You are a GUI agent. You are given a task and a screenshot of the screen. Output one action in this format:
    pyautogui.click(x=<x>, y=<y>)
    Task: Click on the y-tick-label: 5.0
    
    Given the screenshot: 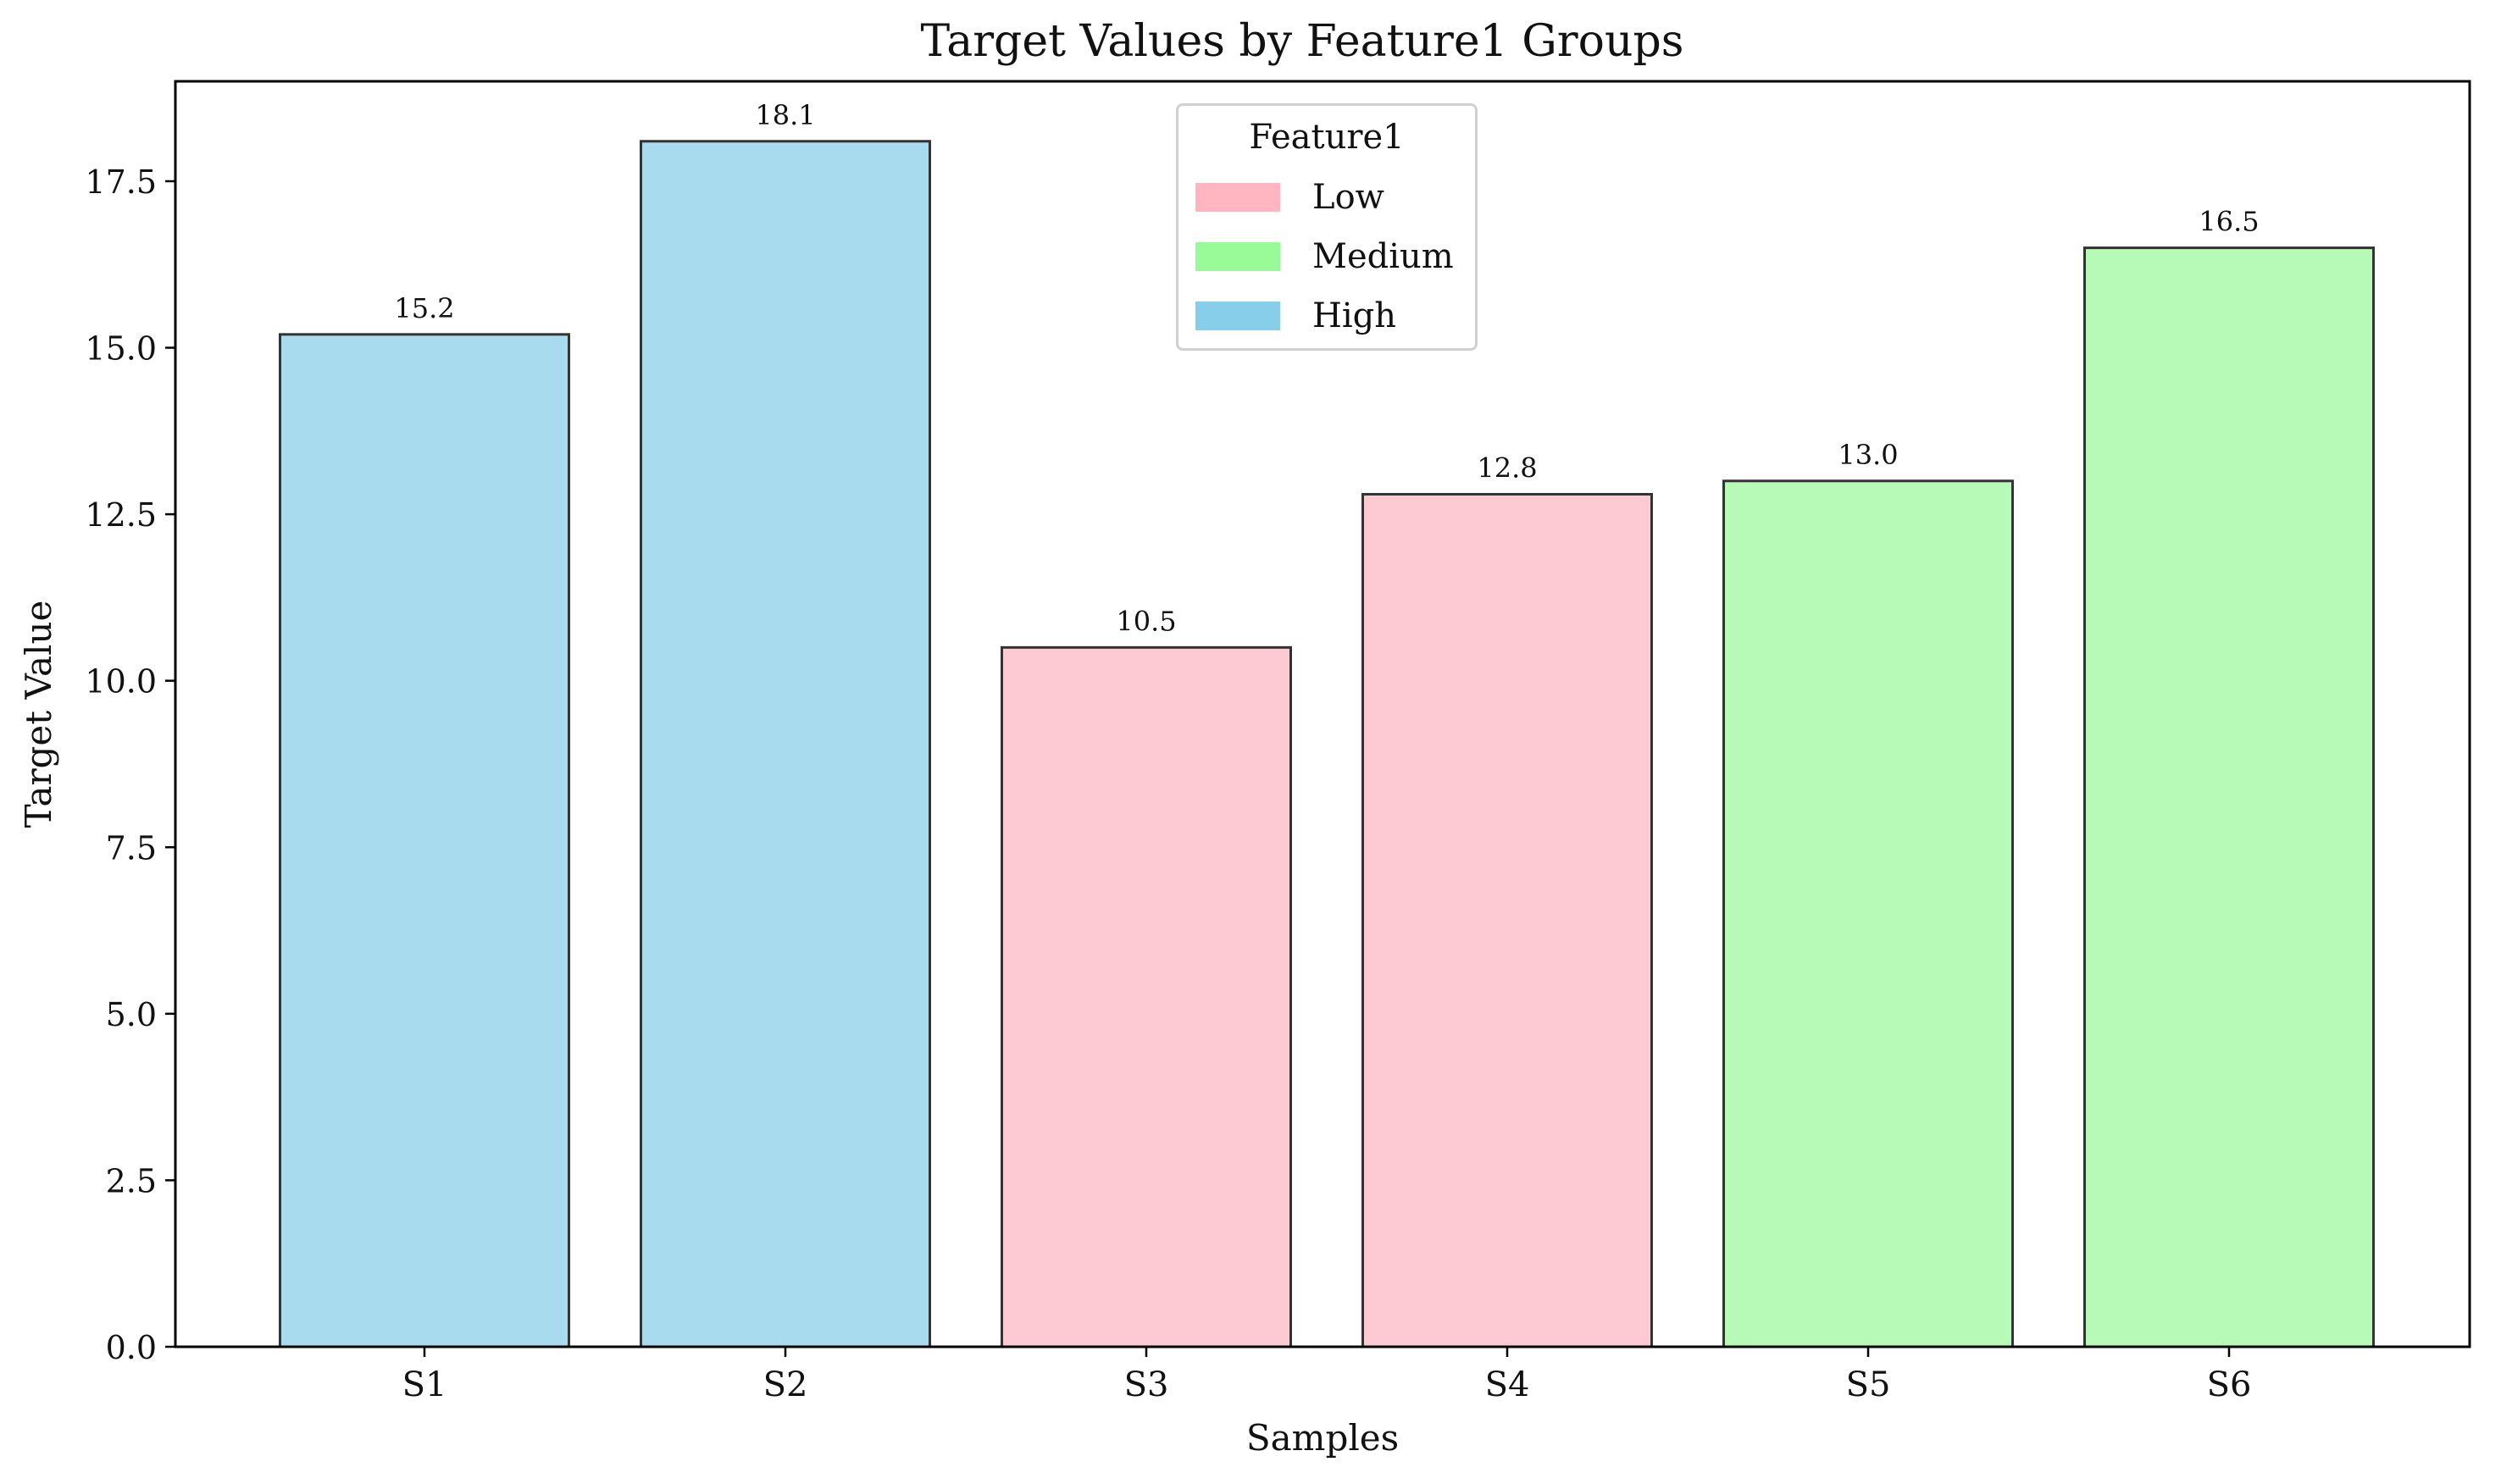 What is the action you would take?
    pyautogui.click(x=131, y=1014)
    